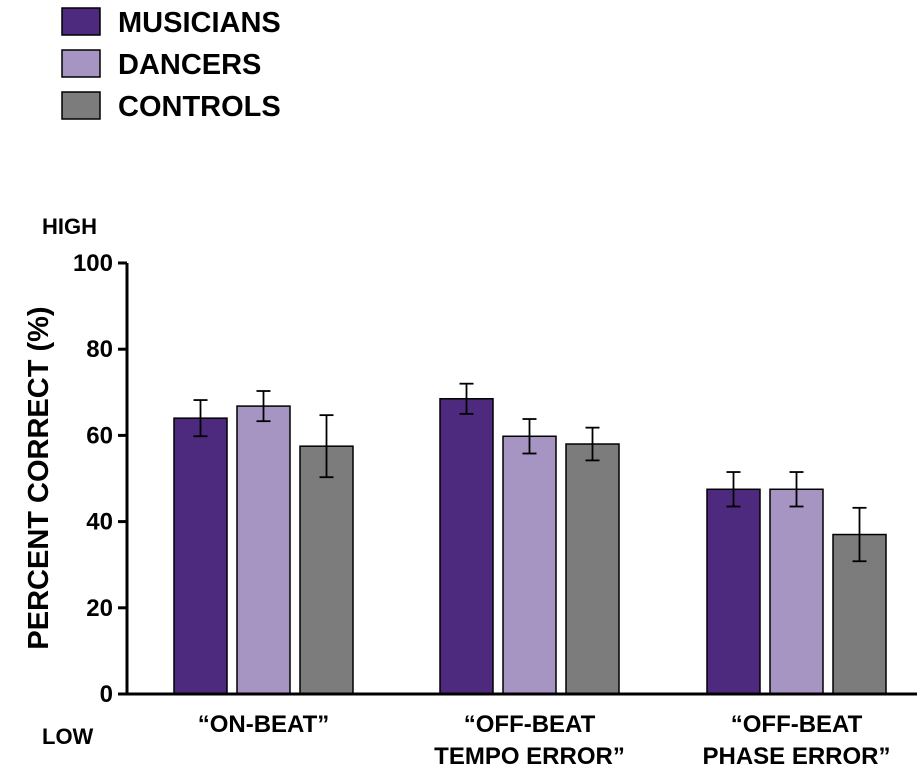 Image resolution: width=917 pixels, height=778 pixels. What do you see at coordinates (189, 65) in the screenshot?
I see `legend-label-dancers: DANCERS` at bounding box center [189, 65].